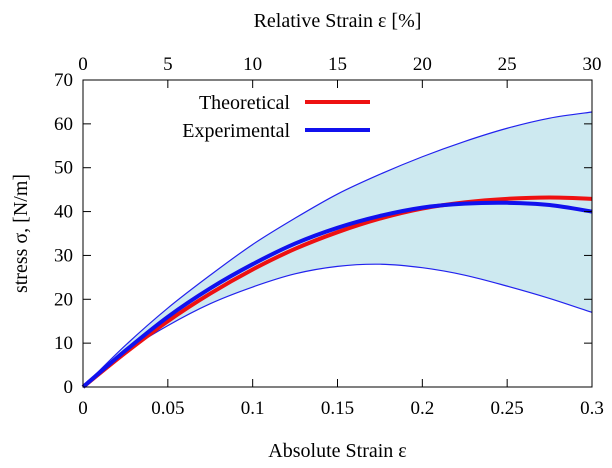 The width and height of the screenshot is (612, 468). I want to click on x2-tick-label: 30, so click(592, 64).